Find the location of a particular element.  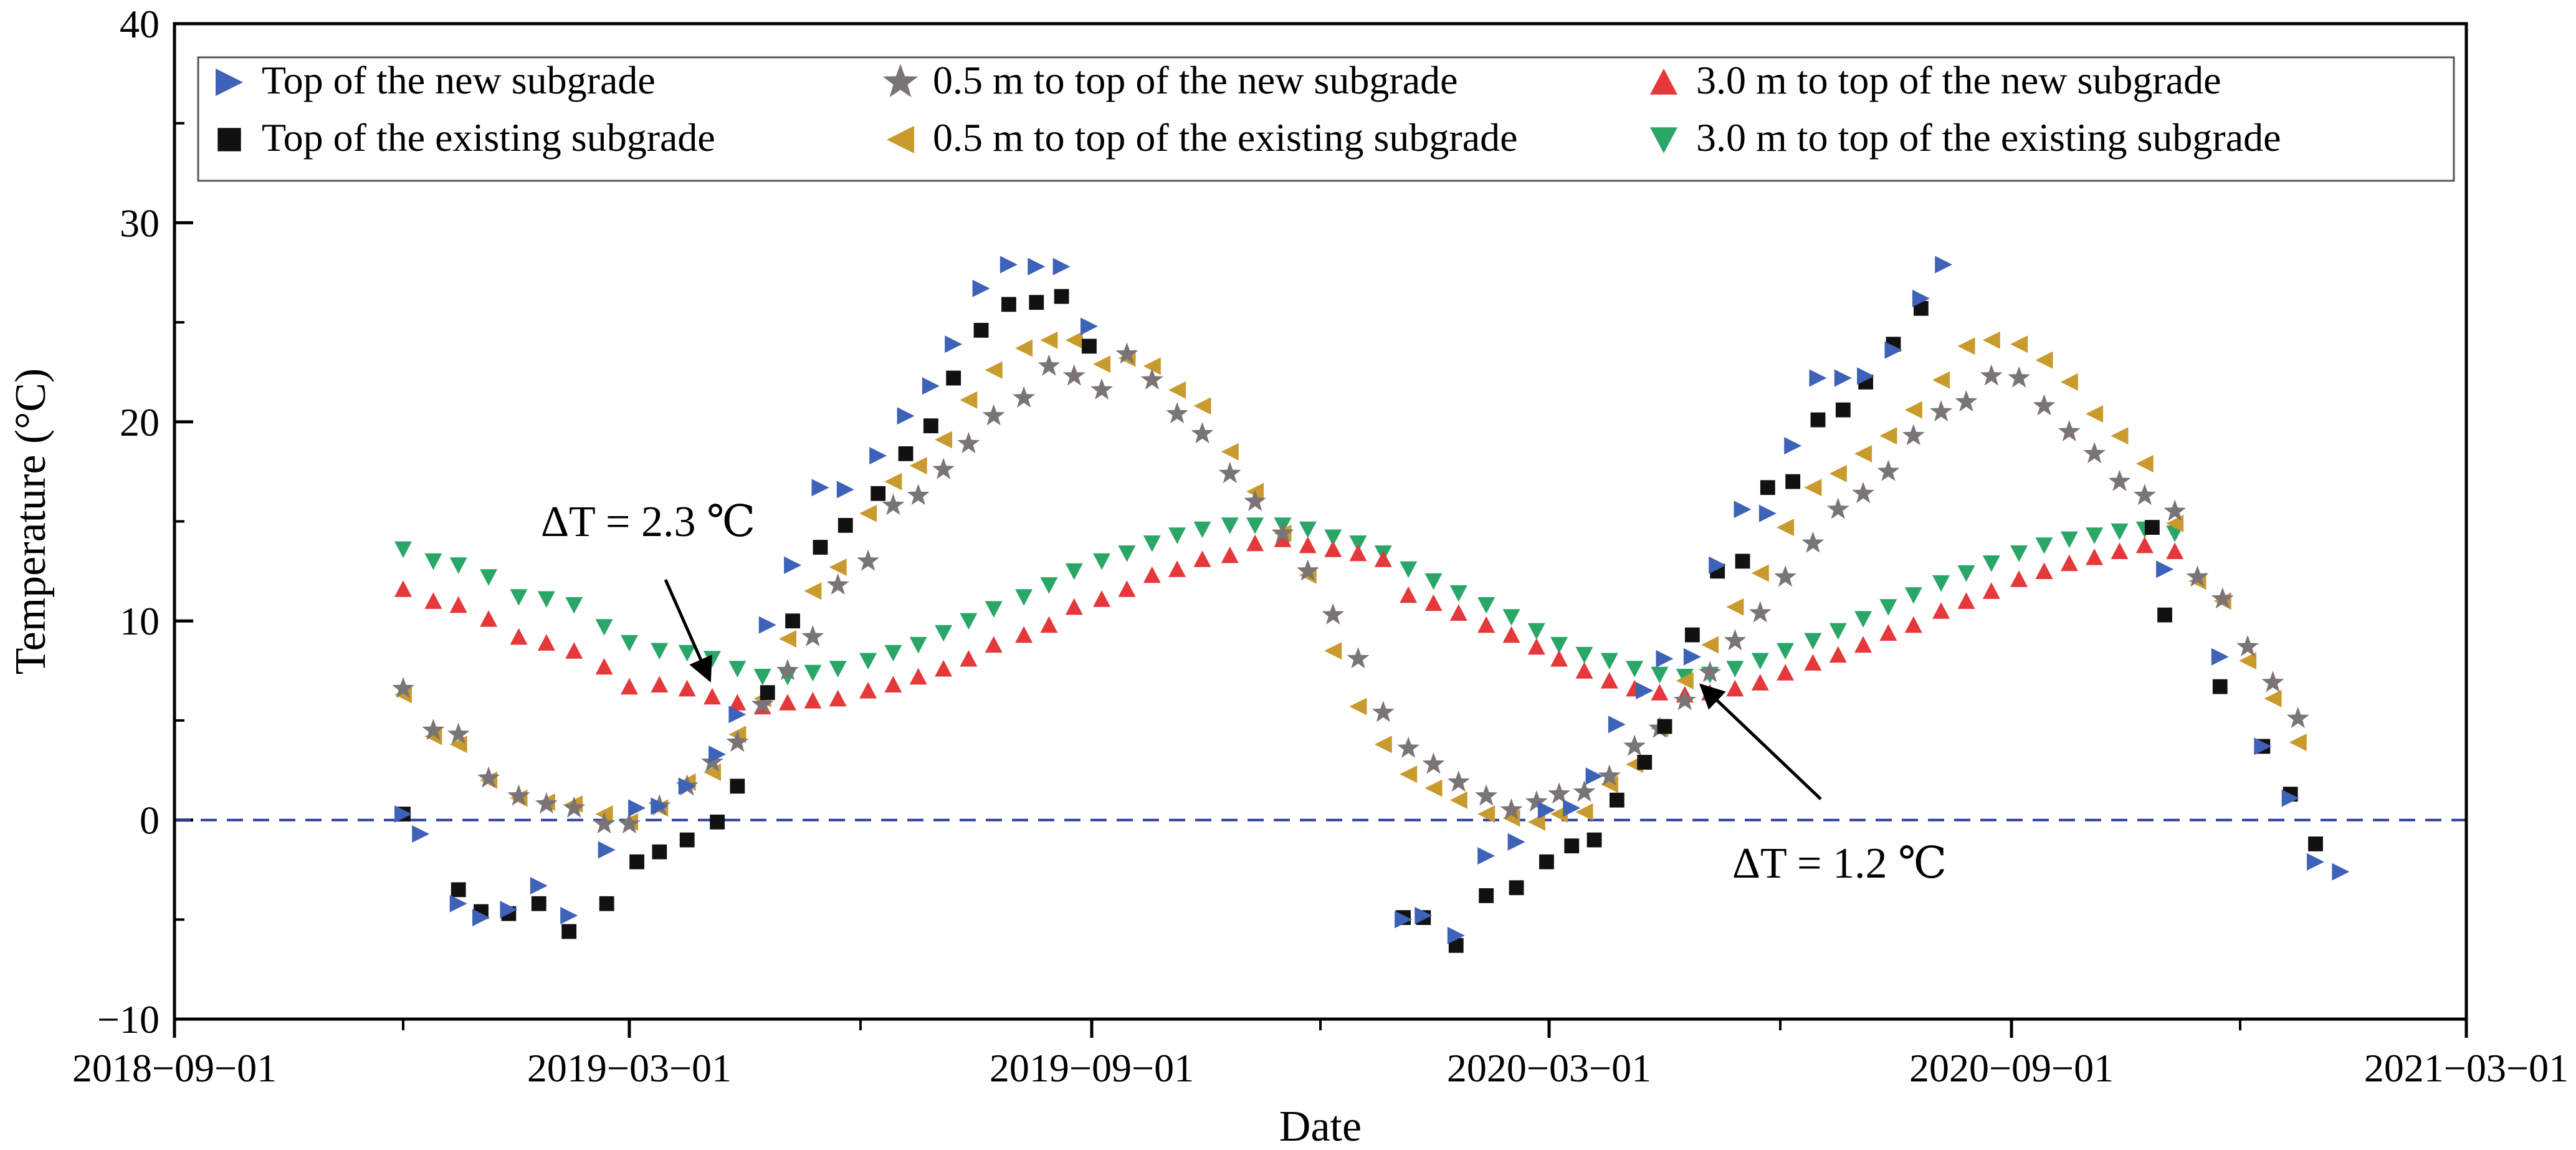

legend-label: 0.5 m to top of the new subgrade is located at coordinates (1196, 80).